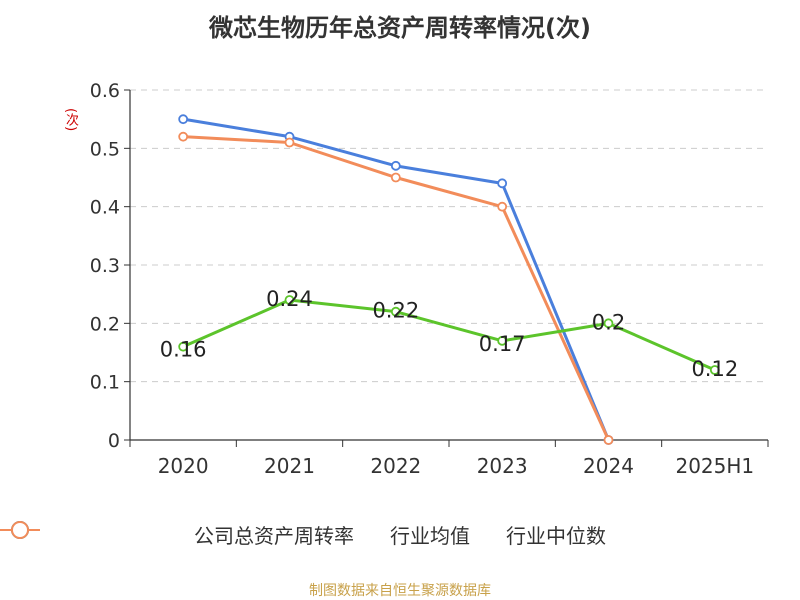 The image size is (800, 600). Describe the element at coordinates (105, 91) in the screenshot. I see `y-tick-label: 0.6` at that location.